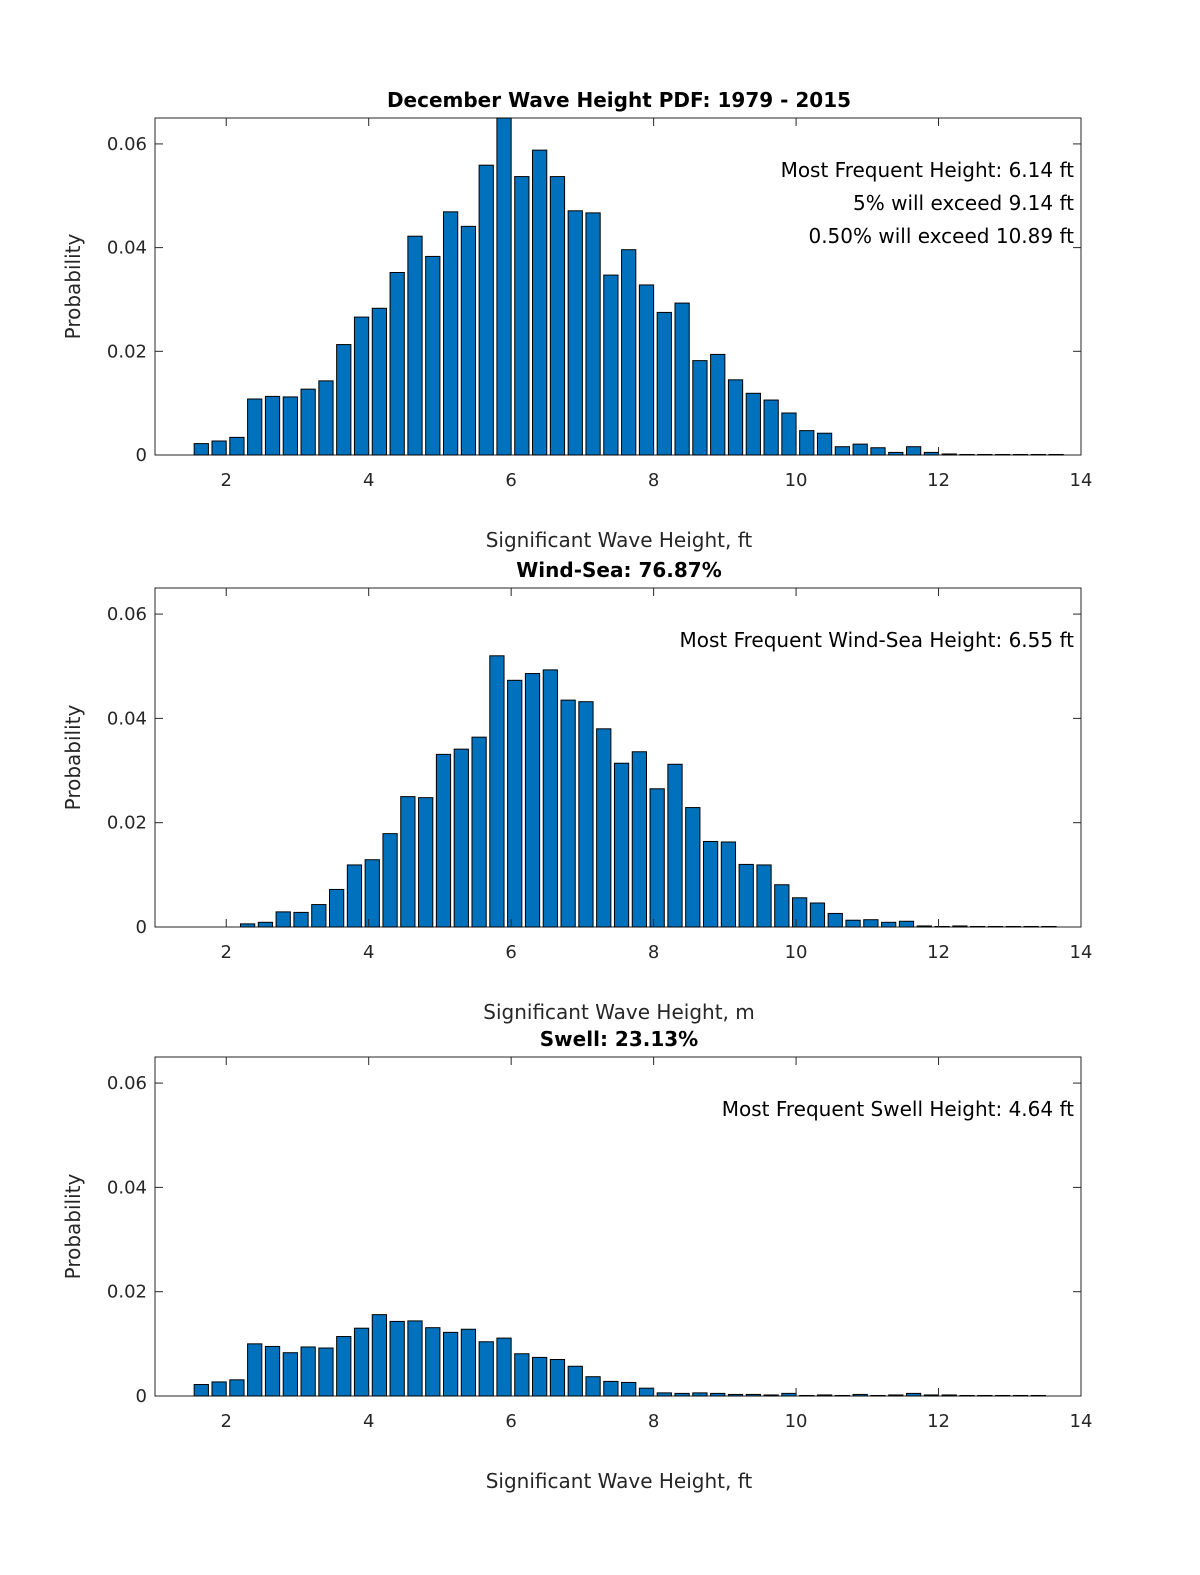  I want to click on y-tick-label: 0.04, so click(127, 248).